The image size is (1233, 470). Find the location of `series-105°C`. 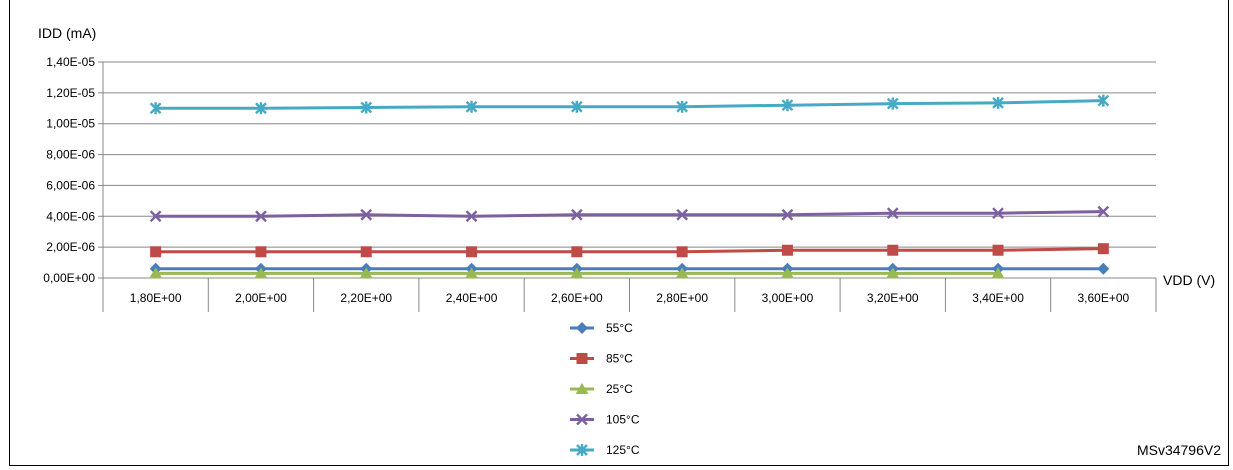

series-105°C is located at coordinates (629, 214).